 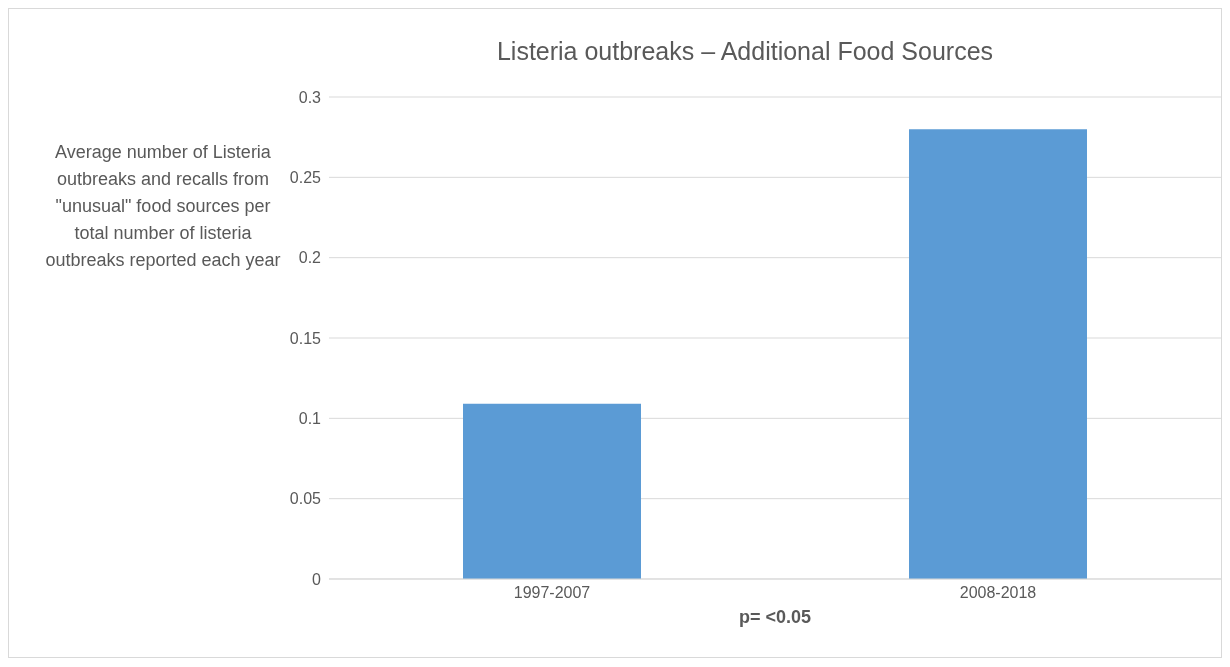 What do you see at coordinates (310, 258) in the screenshot?
I see `y-tick-label: 0.2` at bounding box center [310, 258].